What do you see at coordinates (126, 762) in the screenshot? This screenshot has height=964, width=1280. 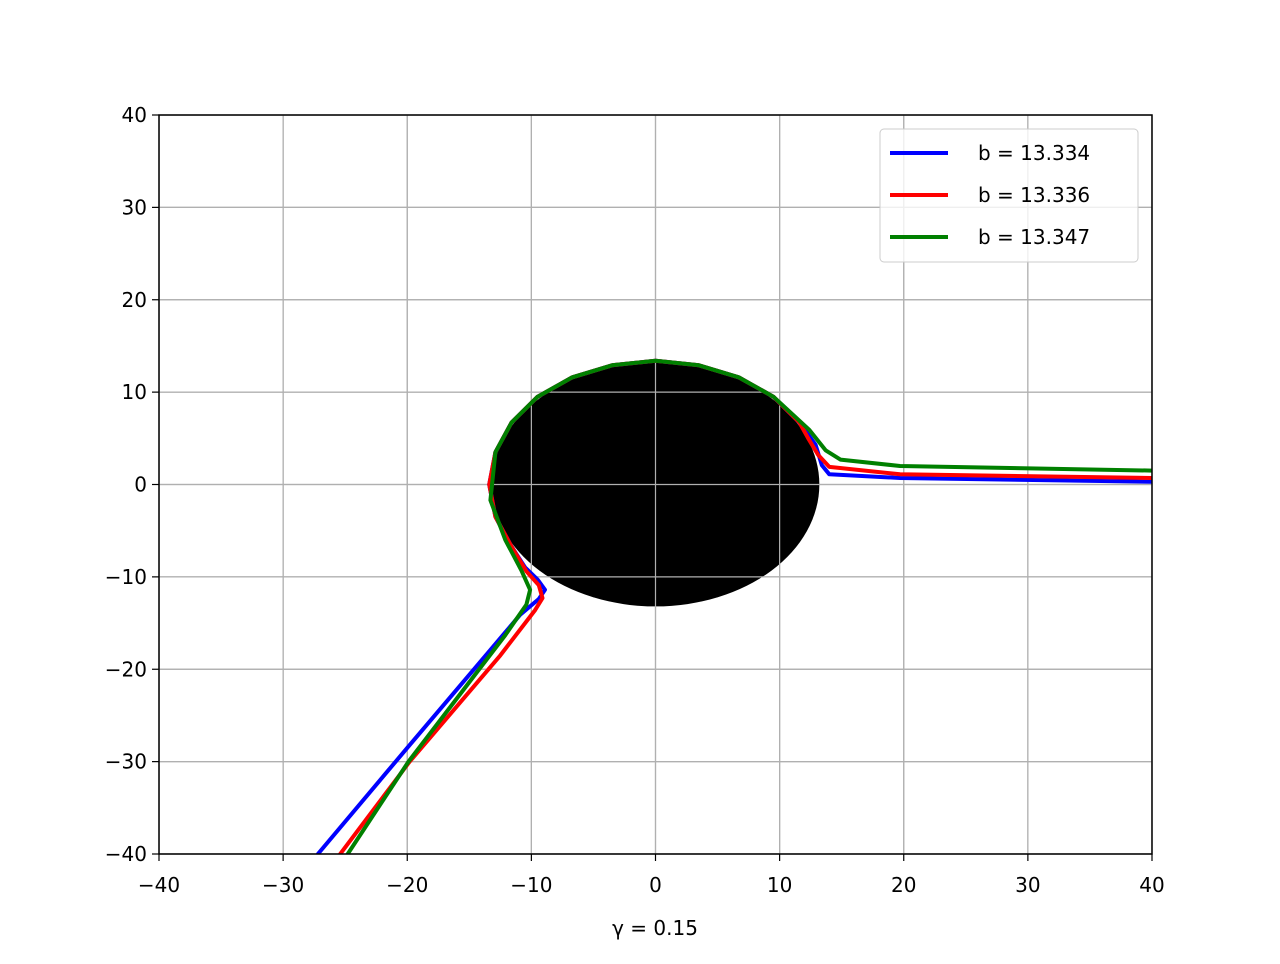 I see `y-tick-label: −30` at bounding box center [126, 762].